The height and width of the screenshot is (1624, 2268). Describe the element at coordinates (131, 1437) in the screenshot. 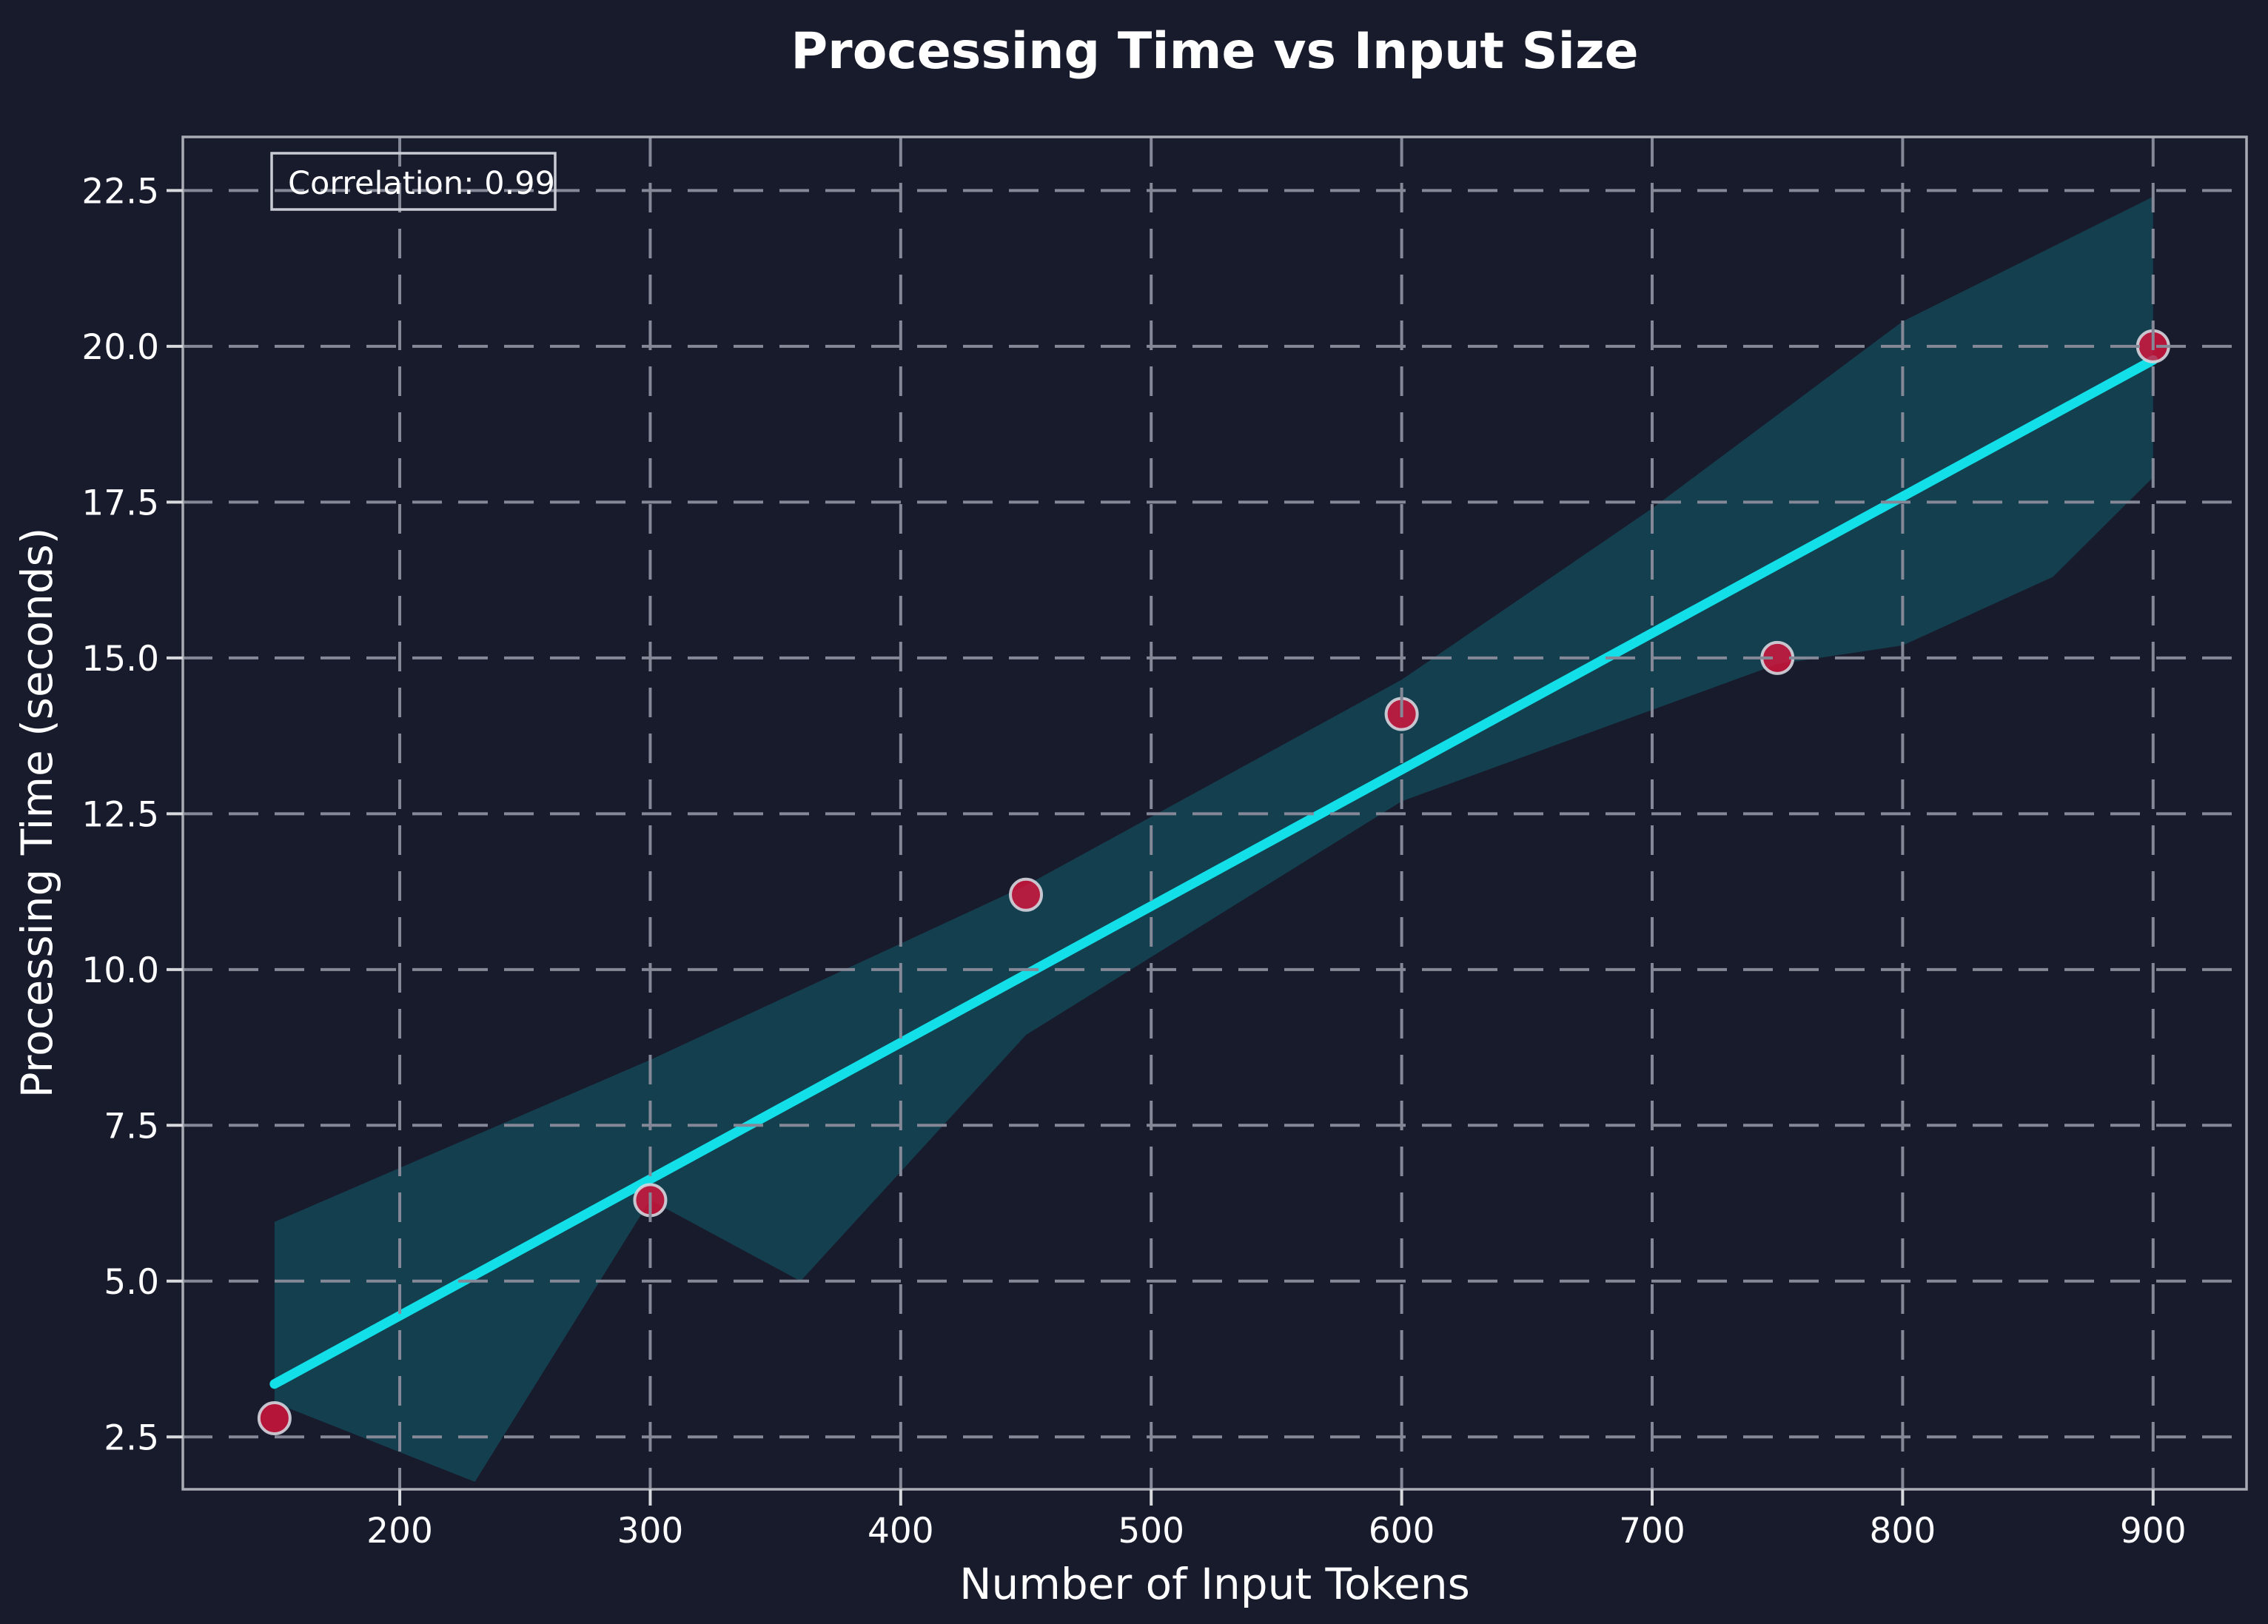

I see `y-tick-label: 2.5` at that location.